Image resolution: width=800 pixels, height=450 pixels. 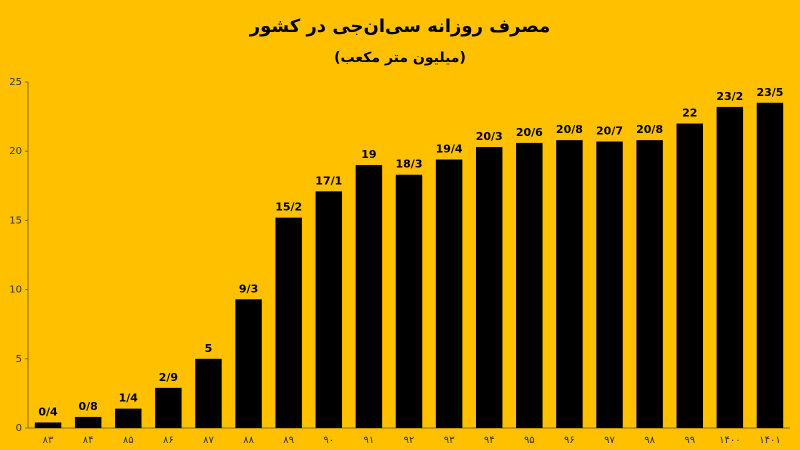 I want to click on value-label: 9/3, so click(x=248, y=288).